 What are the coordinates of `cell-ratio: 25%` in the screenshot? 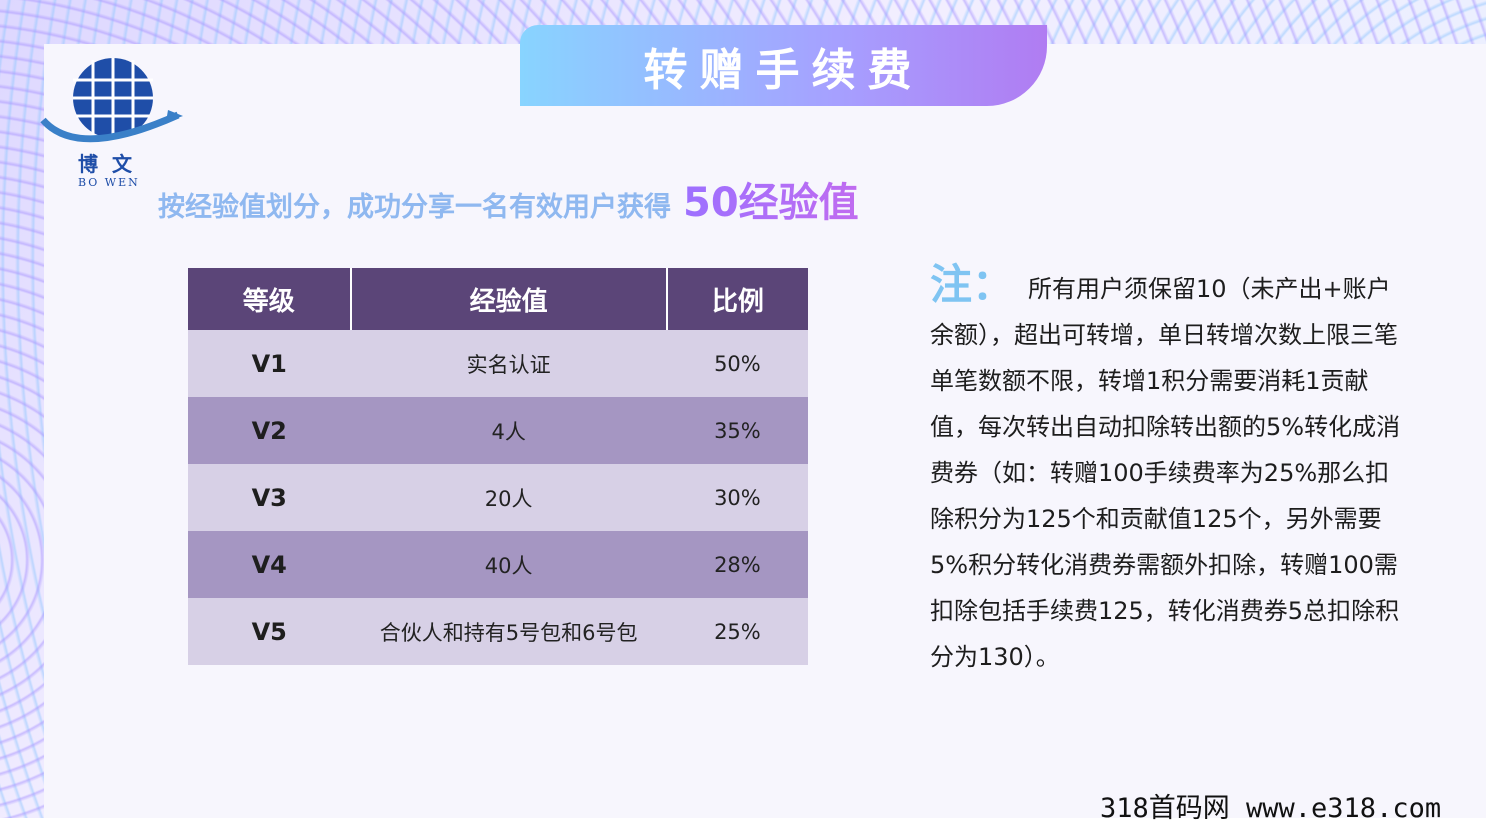 It's located at (737, 631).